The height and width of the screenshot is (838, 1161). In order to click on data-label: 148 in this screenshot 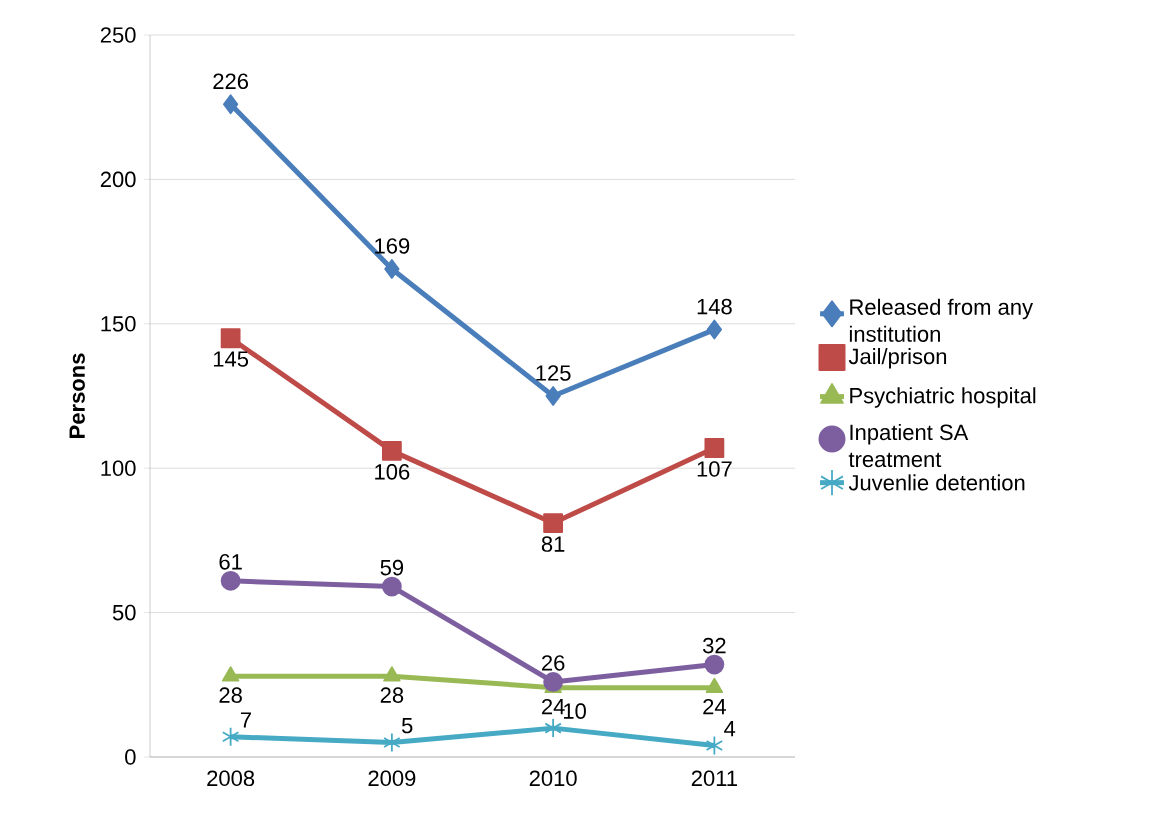, I will do `click(714, 306)`.